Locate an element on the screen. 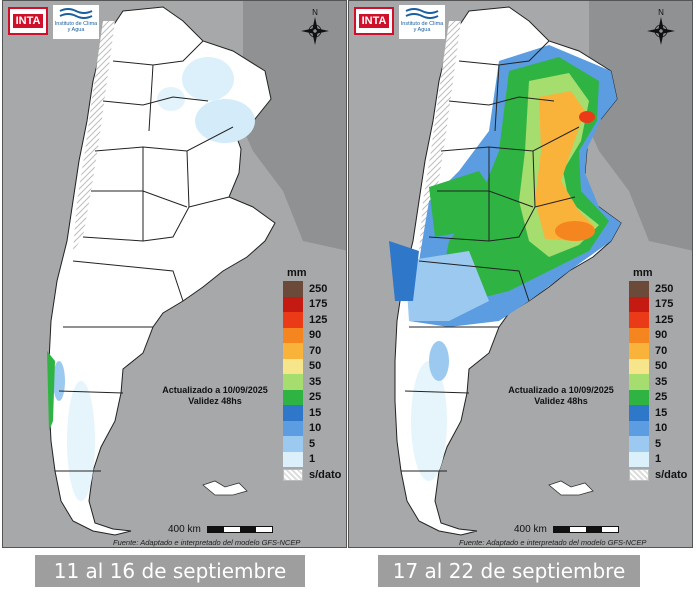  waves-icon is located at coordinates (422, 13).